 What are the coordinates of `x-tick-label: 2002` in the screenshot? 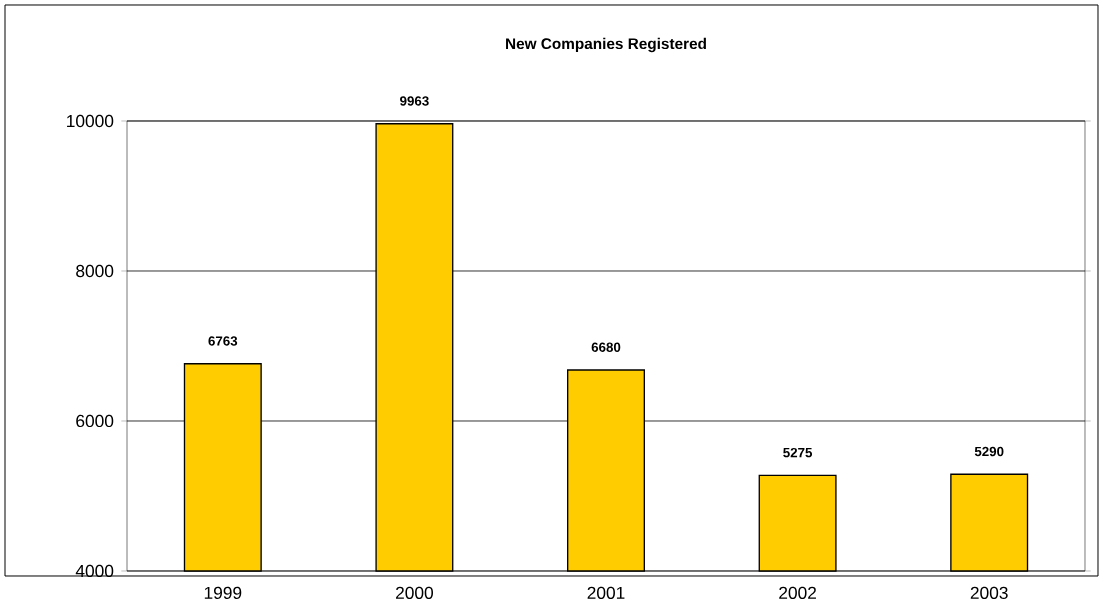 It's located at (797, 592).